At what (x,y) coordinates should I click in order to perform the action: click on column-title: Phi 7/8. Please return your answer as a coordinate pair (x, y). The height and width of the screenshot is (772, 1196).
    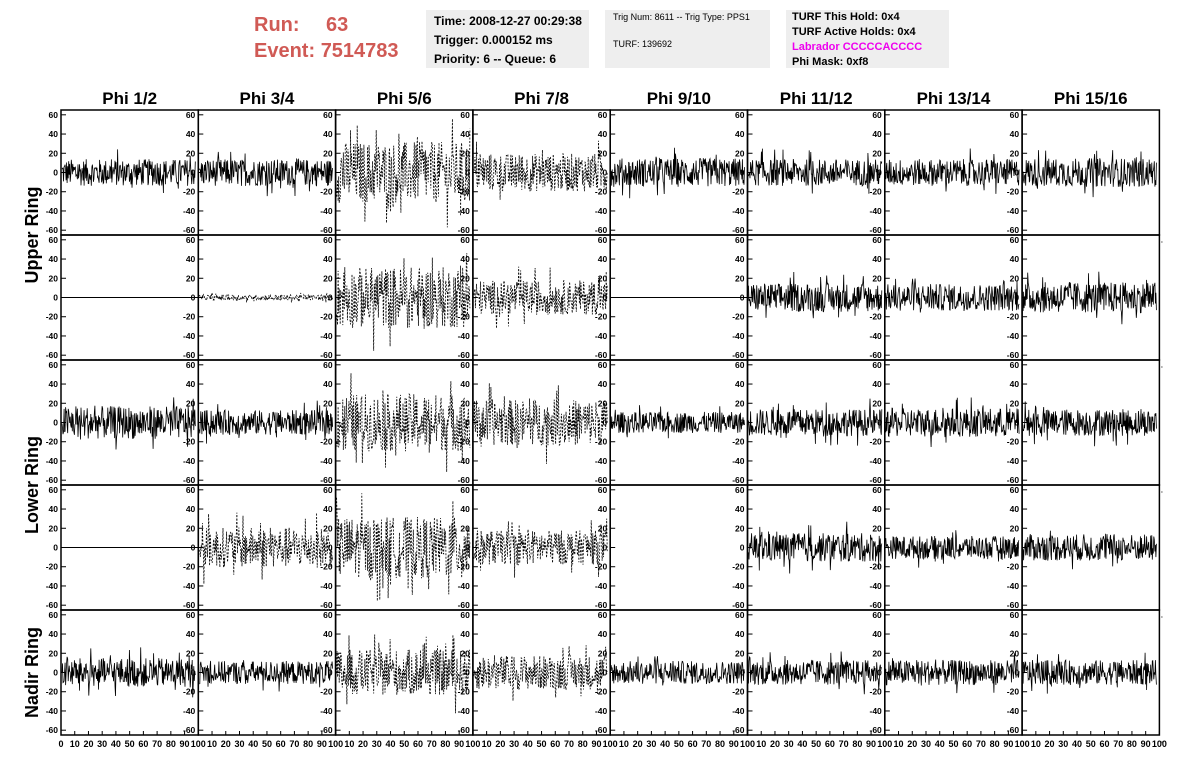
    Looking at the image, I should click on (541, 98).